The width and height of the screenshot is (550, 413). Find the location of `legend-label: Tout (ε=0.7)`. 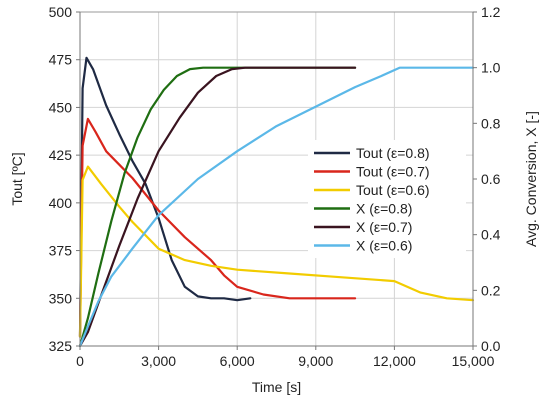

legend-label: Tout (ε=0.7) is located at coordinates (393, 172).